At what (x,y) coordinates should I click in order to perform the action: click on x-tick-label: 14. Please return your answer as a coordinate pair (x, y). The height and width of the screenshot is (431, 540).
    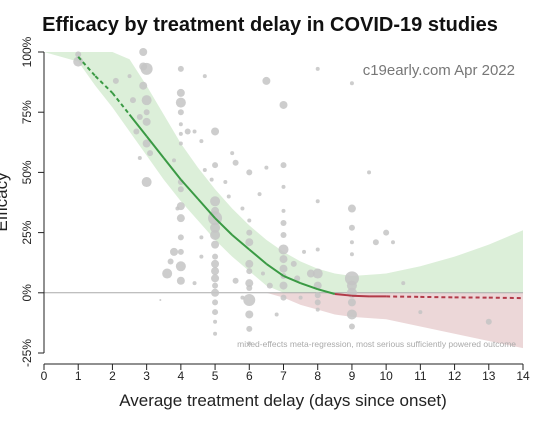
    Looking at the image, I should click on (523, 376).